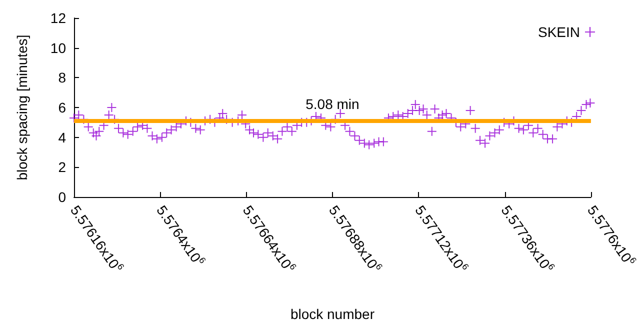 The height and width of the screenshot is (330, 640). I want to click on x-axis-title: block number, so click(332, 314).